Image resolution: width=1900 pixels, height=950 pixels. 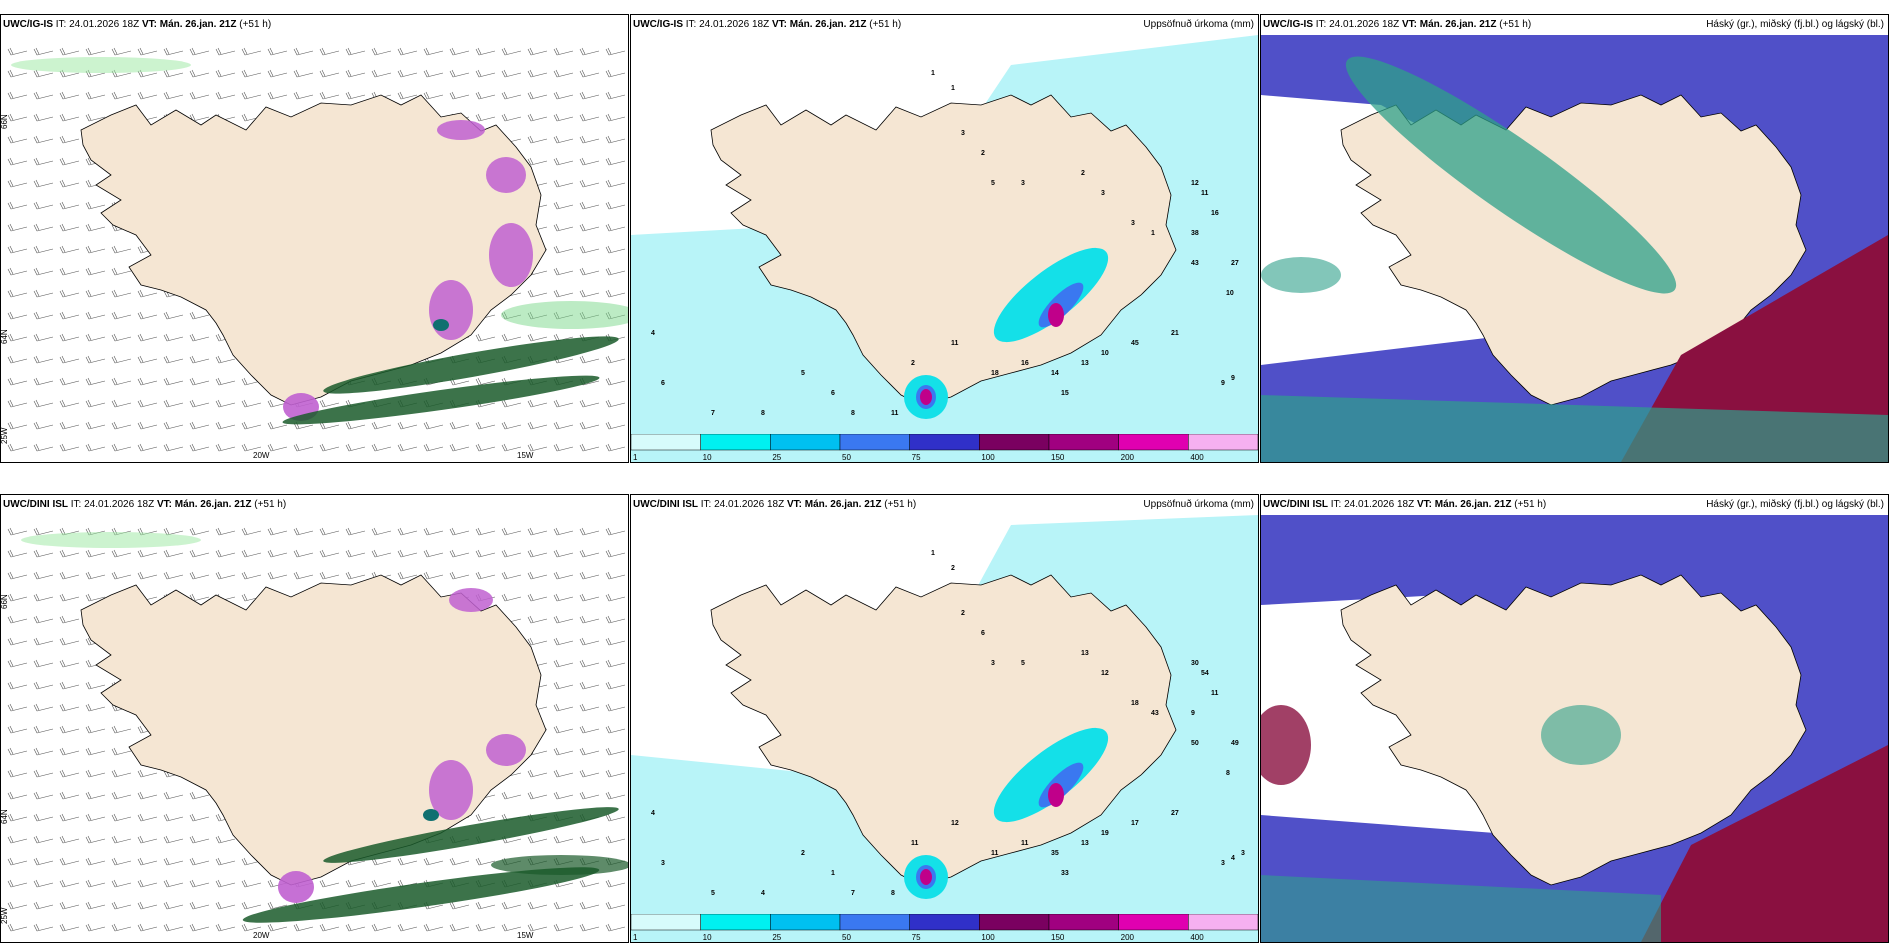 I want to click on precip-value-label: 2, so click(x=1083, y=173).